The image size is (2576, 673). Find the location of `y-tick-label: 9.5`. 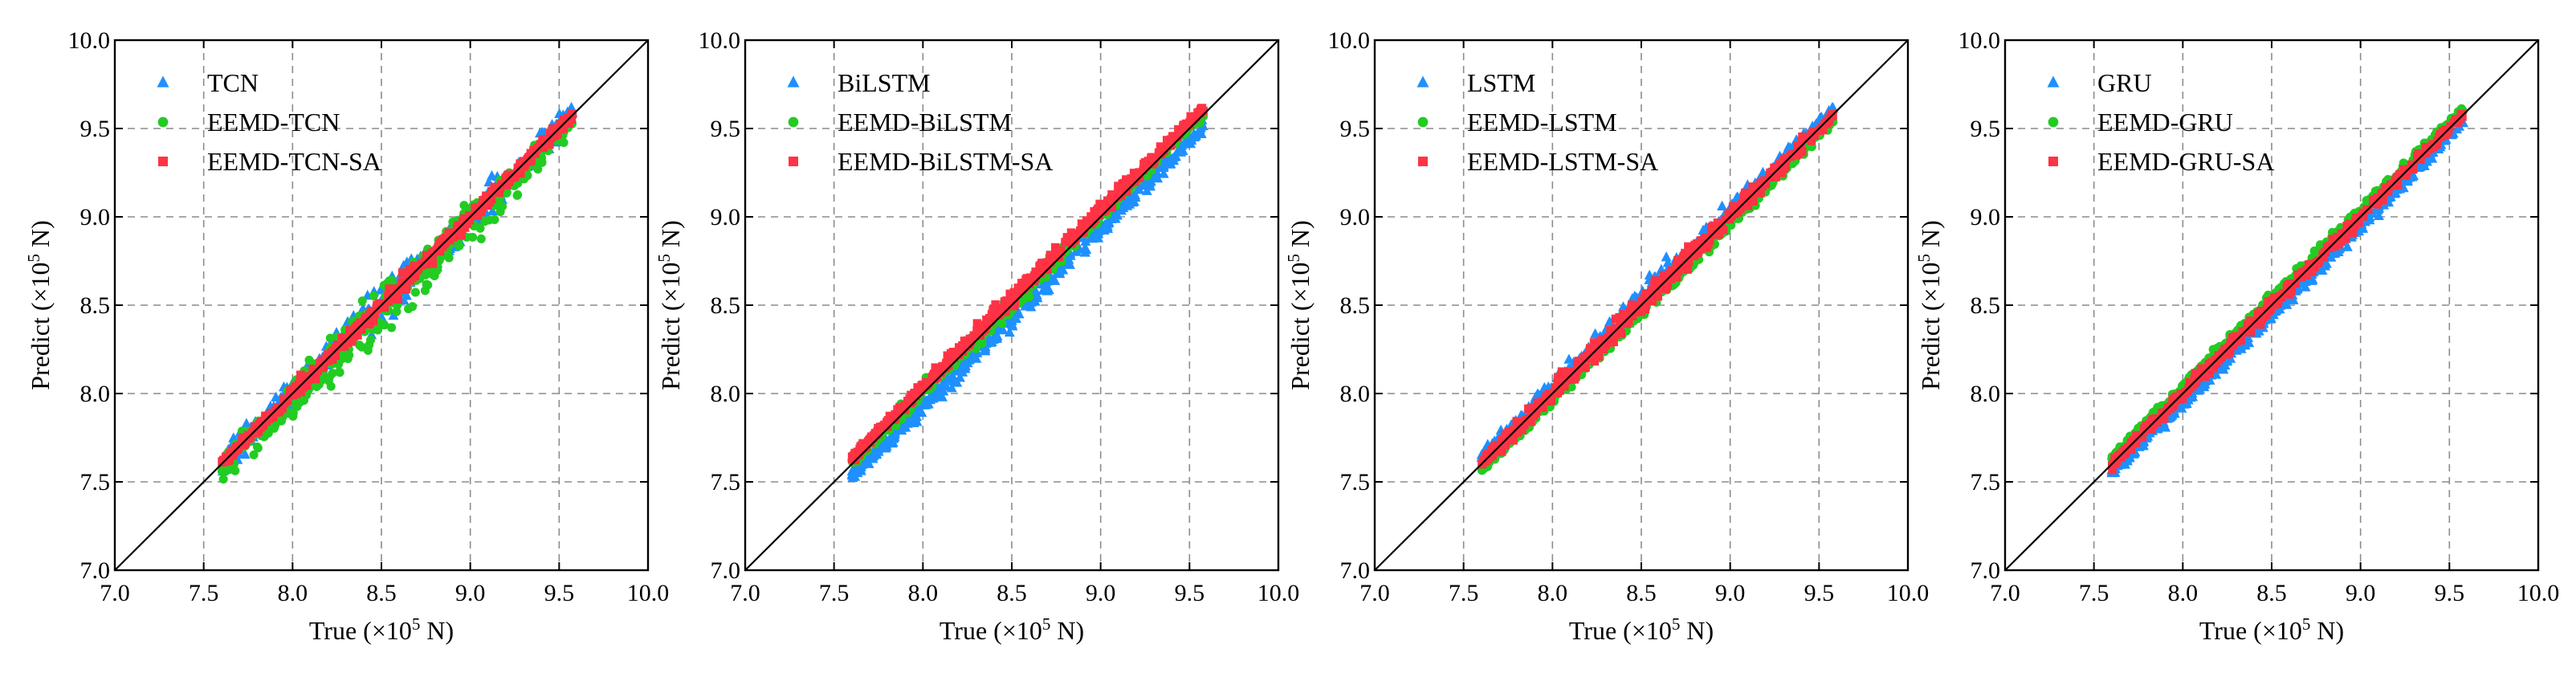

y-tick-label: 9.5 is located at coordinates (1355, 129).